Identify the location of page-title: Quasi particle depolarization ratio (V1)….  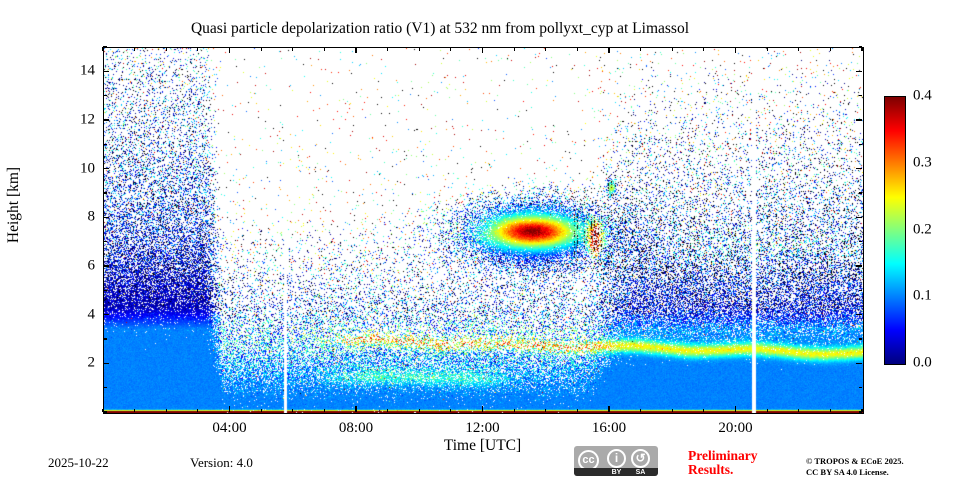
(440, 28).